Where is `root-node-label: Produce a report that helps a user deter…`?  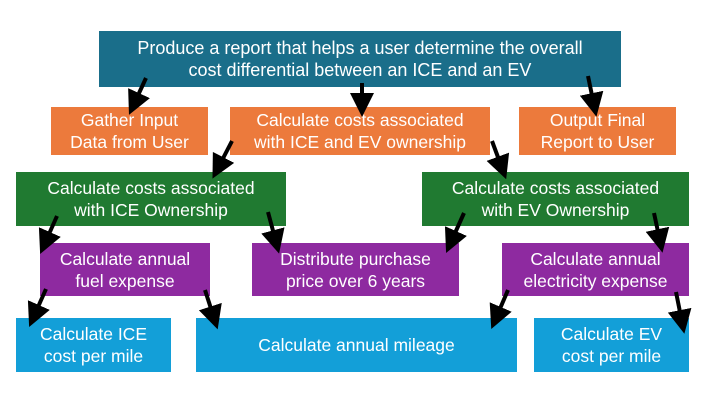
root-node-label: Produce a report that helps a user deter… is located at coordinates (360, 59).